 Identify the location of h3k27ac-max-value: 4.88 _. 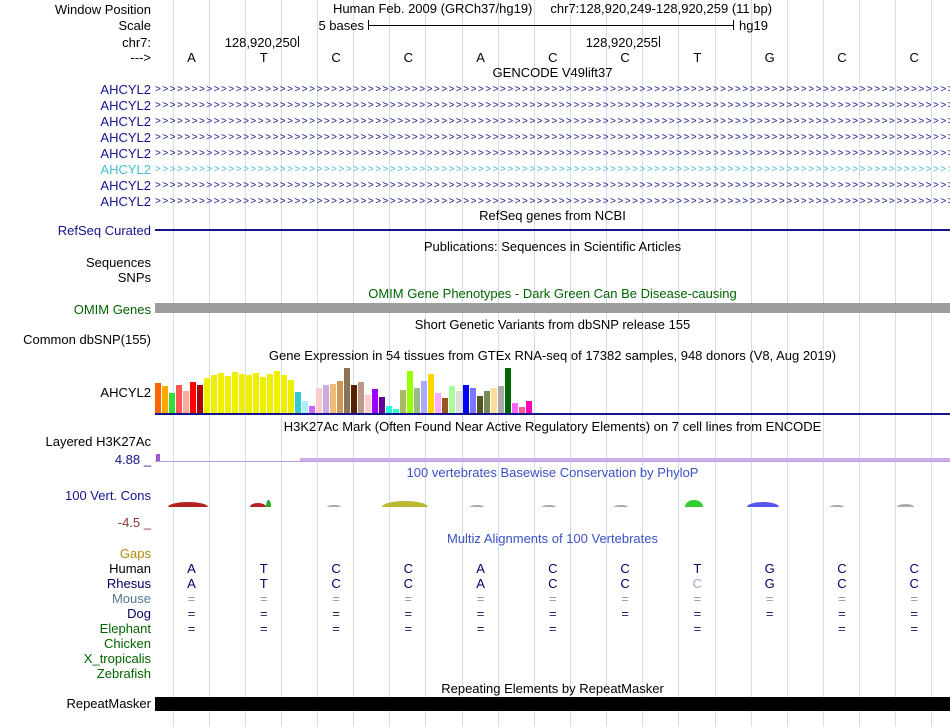
(132, 459).